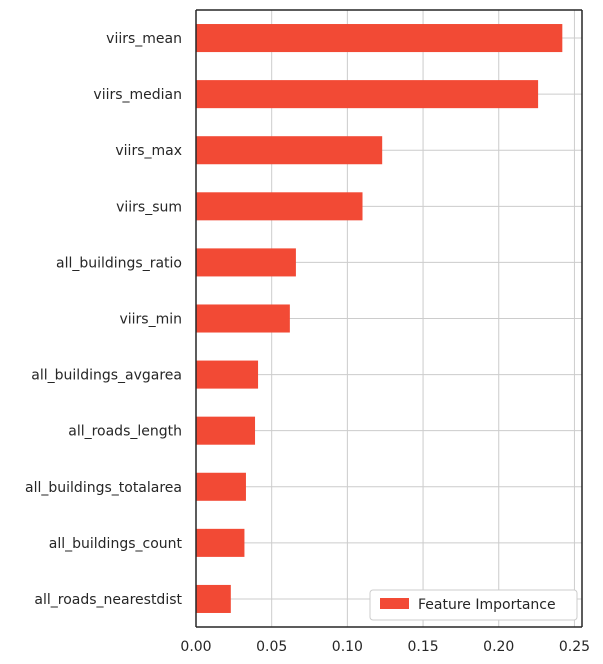 The height and width of the screenshot is (664, 603). What do you see at coordinates (227, 374) in the screenshot?
I see `bar-all-buildings-avgarea` at bounding box center [227, 374].